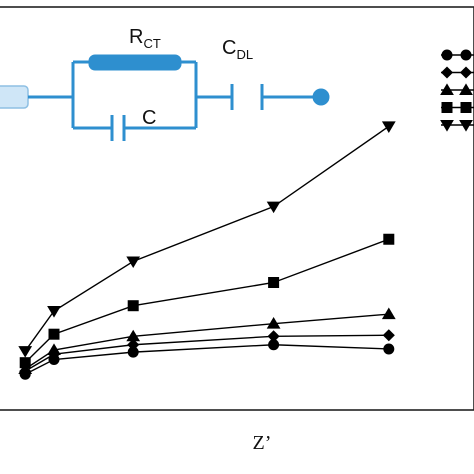  I want to click on series-line-triangle-up, so click(206, 341).